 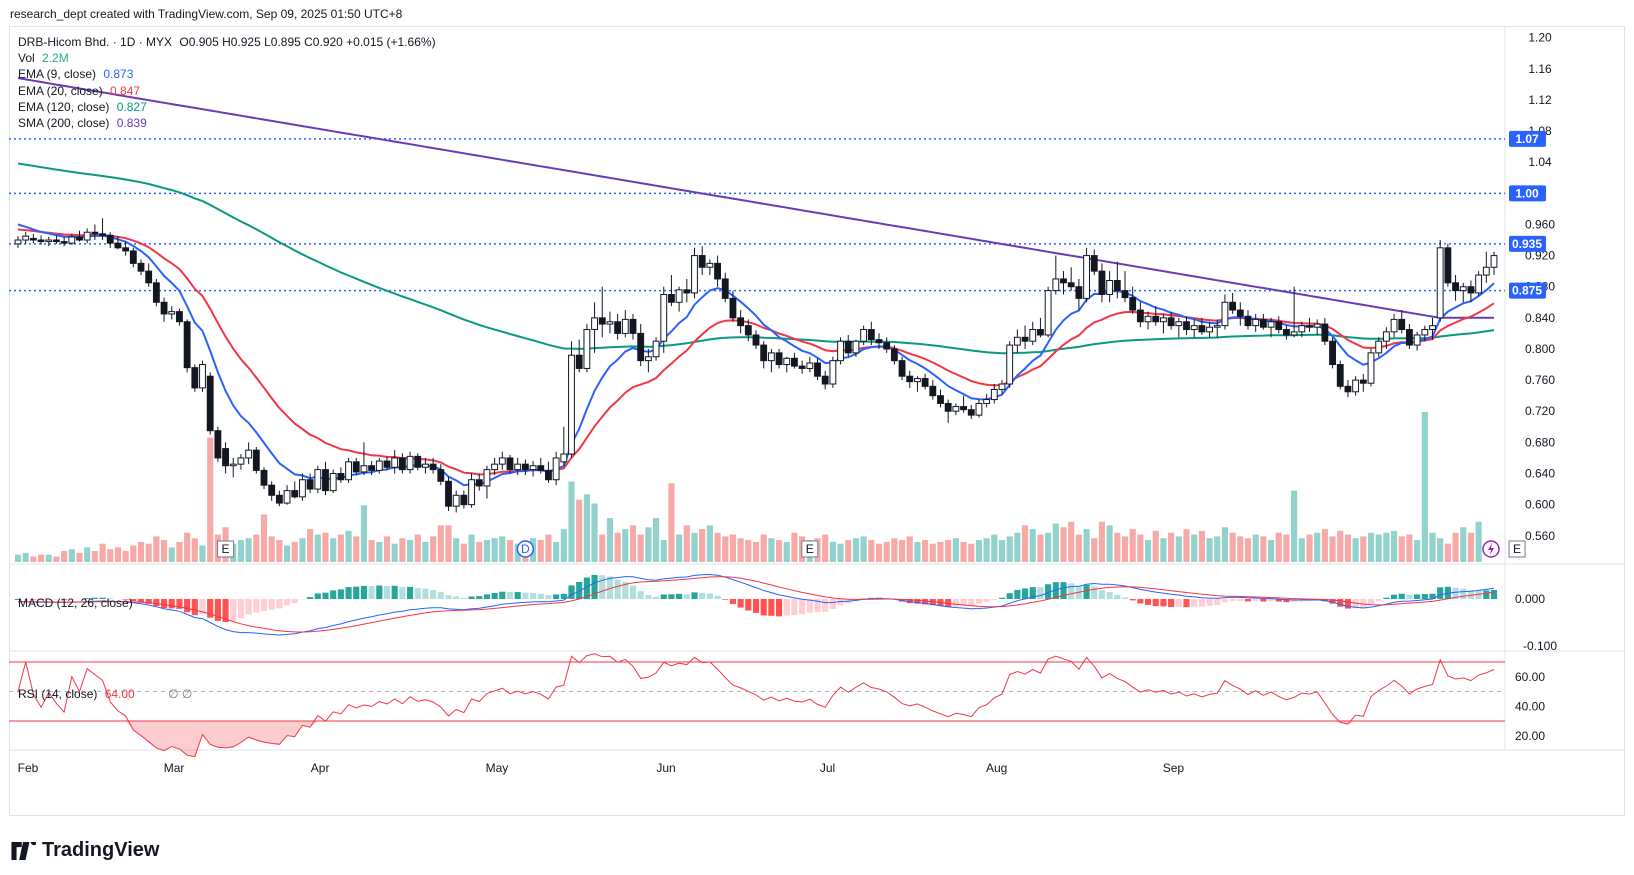 I want to click on legend-symbol: DRB-Hicom Bhd. · 1D · MYX, so click(x=95, y=42).